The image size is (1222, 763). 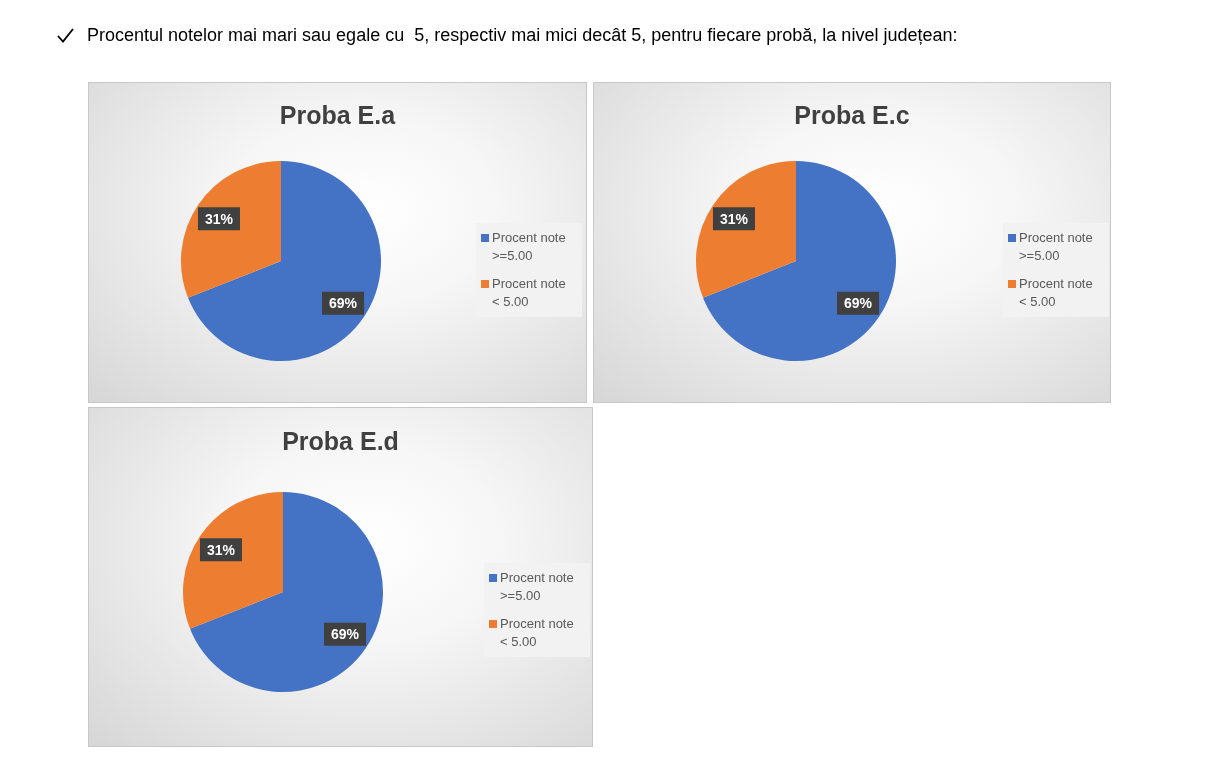 What do you see at coordinates (337, 115) in the screenshot?
I see `chart-title: Proba E.a` at bounding box center [337, 115].